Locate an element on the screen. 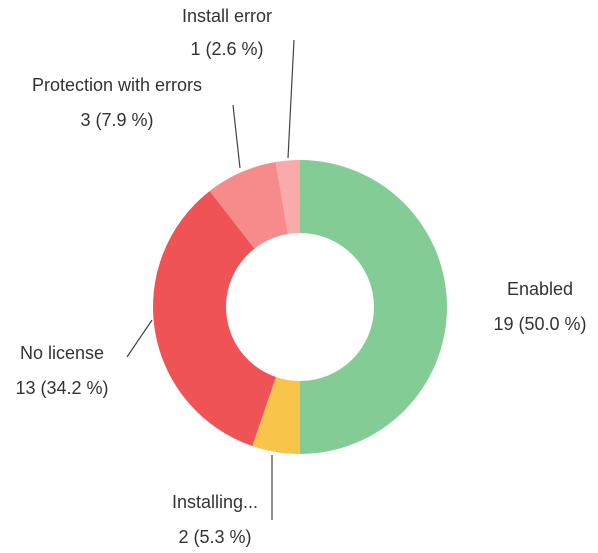  slice-value-label: 13 (34.2 %) is located at coordinates (61, 388).